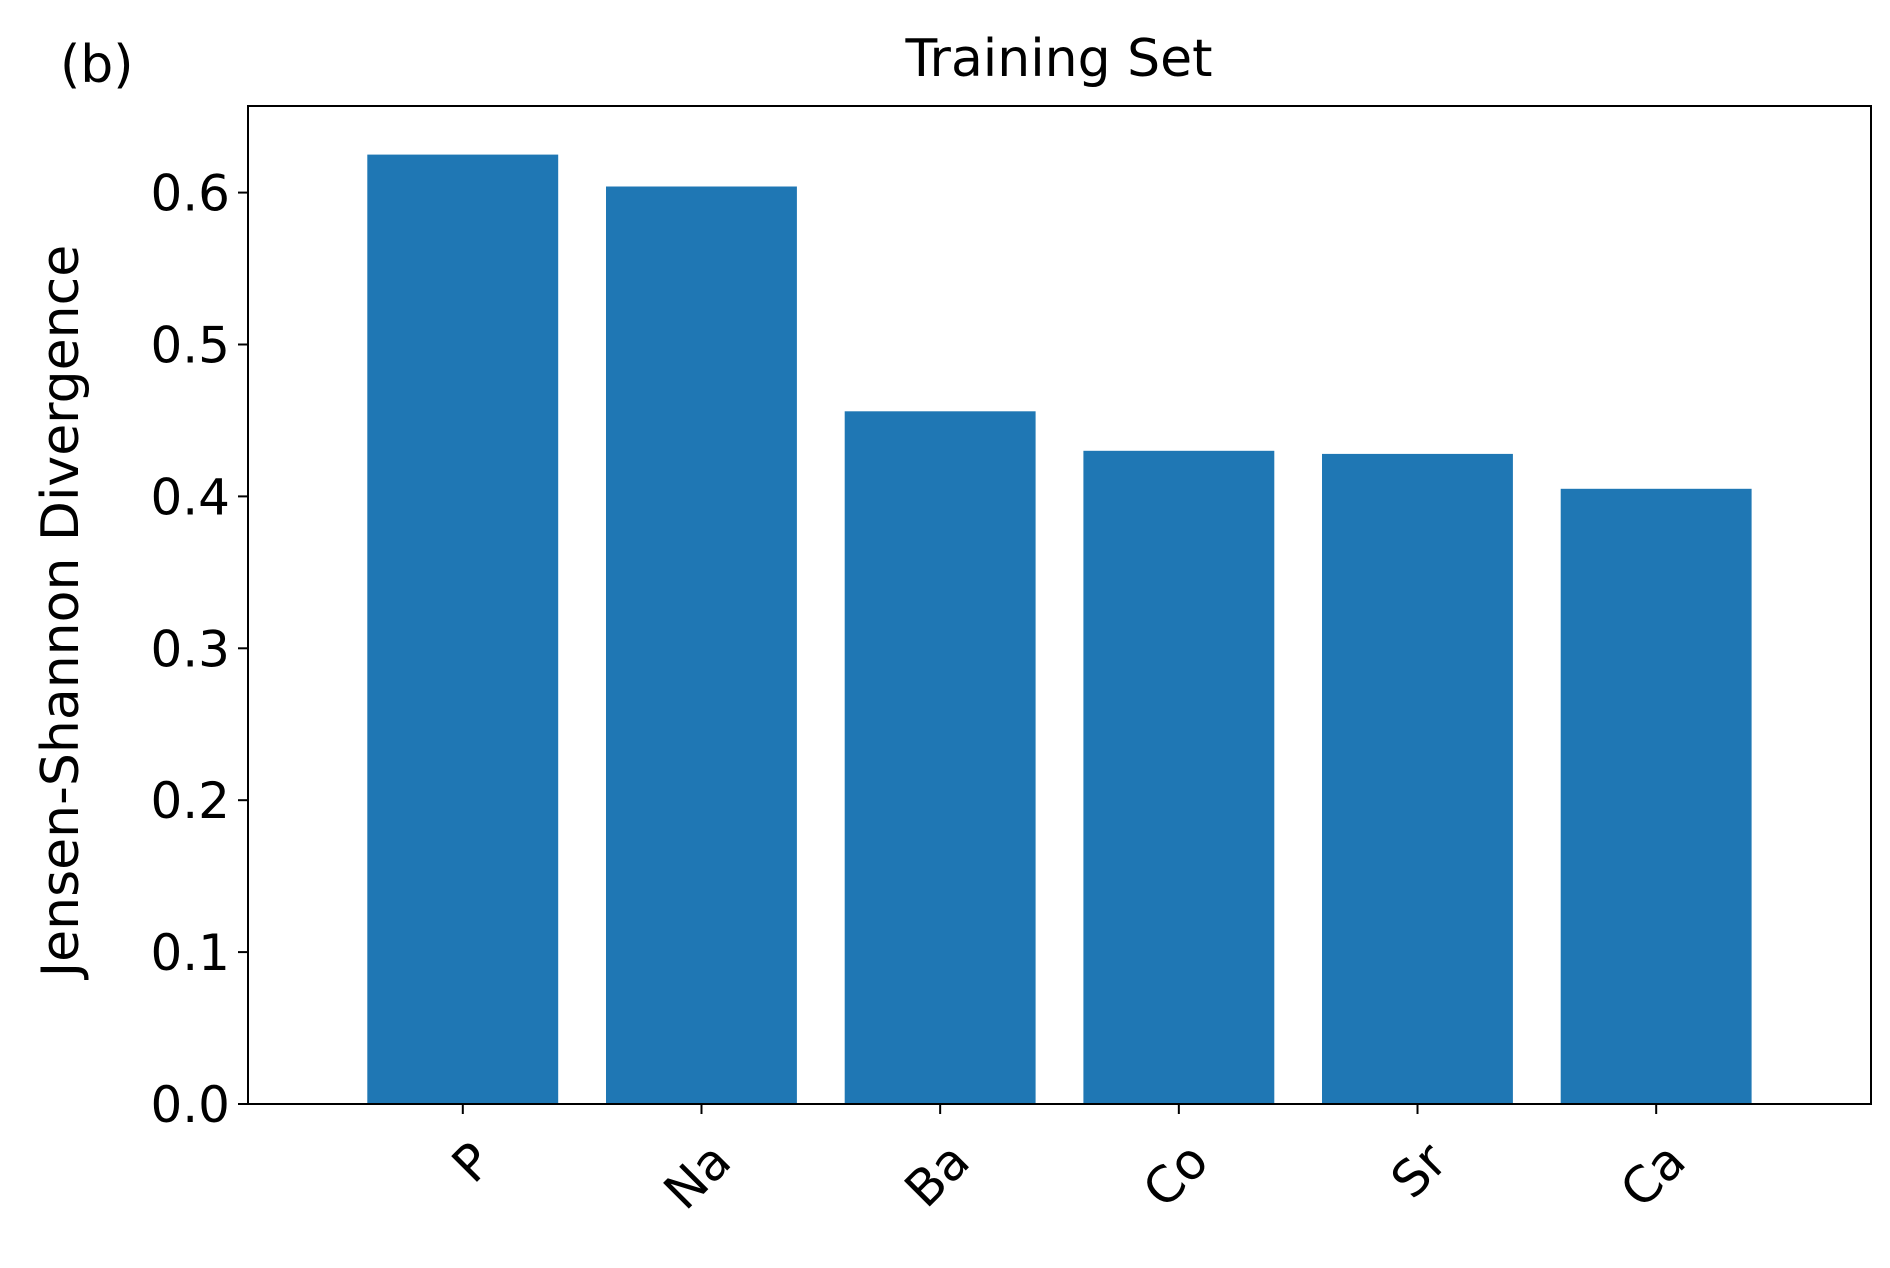 Image resolution: width=1890 pixels, height=1268 pixels. Describe the element at coordinates (61, 612) in the screenshot. I see `y-axis-label: Jensen-Shannon Divergence` at that location.